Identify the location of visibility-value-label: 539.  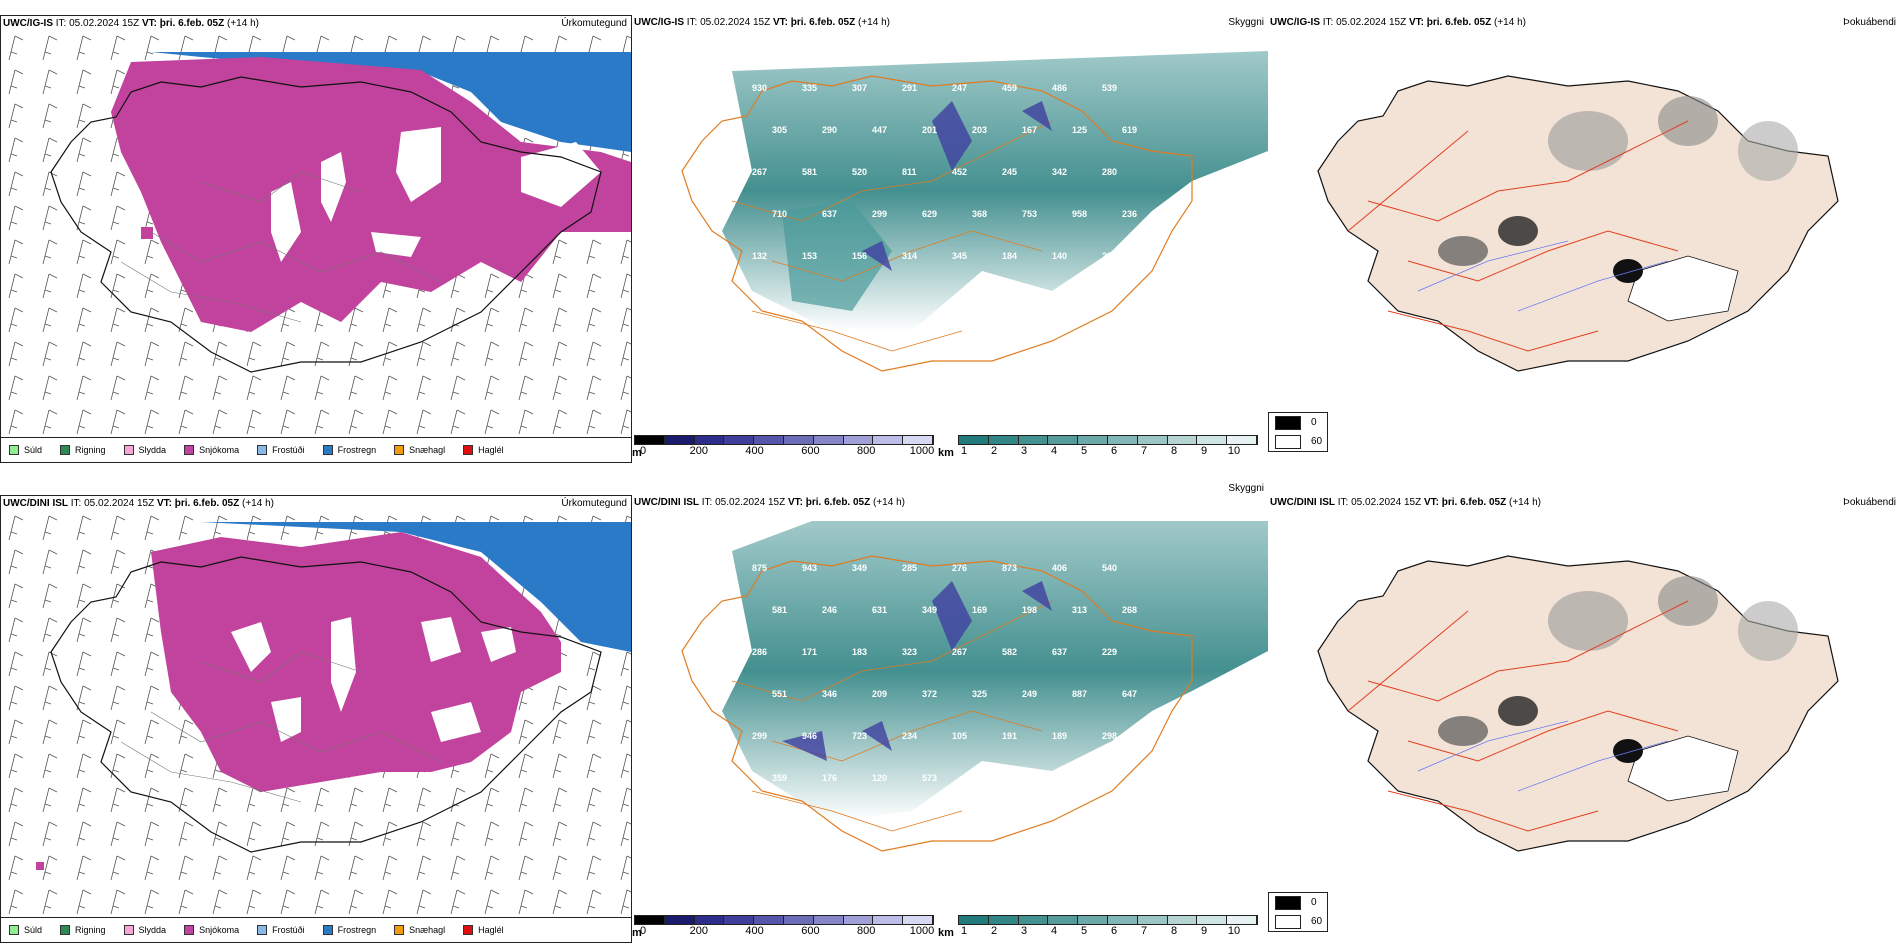
(1109, 88).